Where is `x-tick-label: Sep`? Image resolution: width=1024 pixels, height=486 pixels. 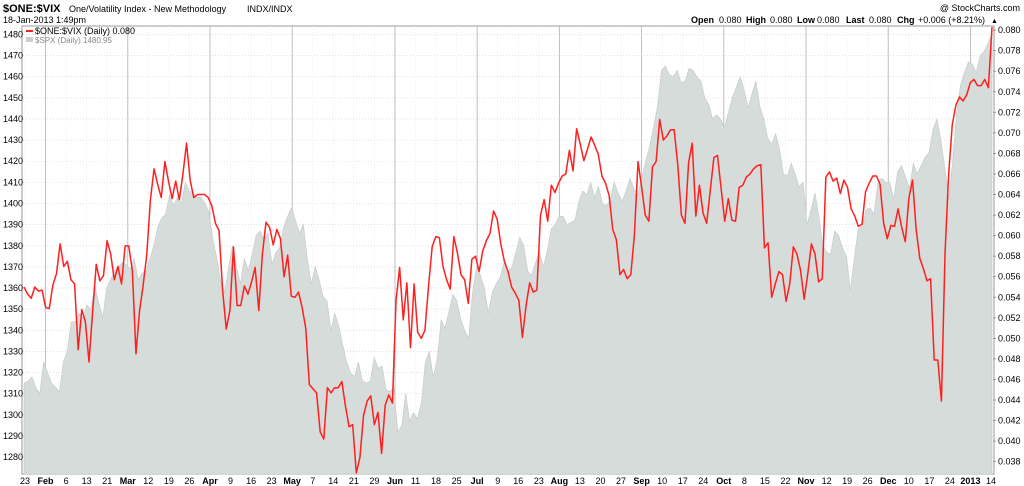
x-tick-label: Sep is located at coordinates (641, 481).